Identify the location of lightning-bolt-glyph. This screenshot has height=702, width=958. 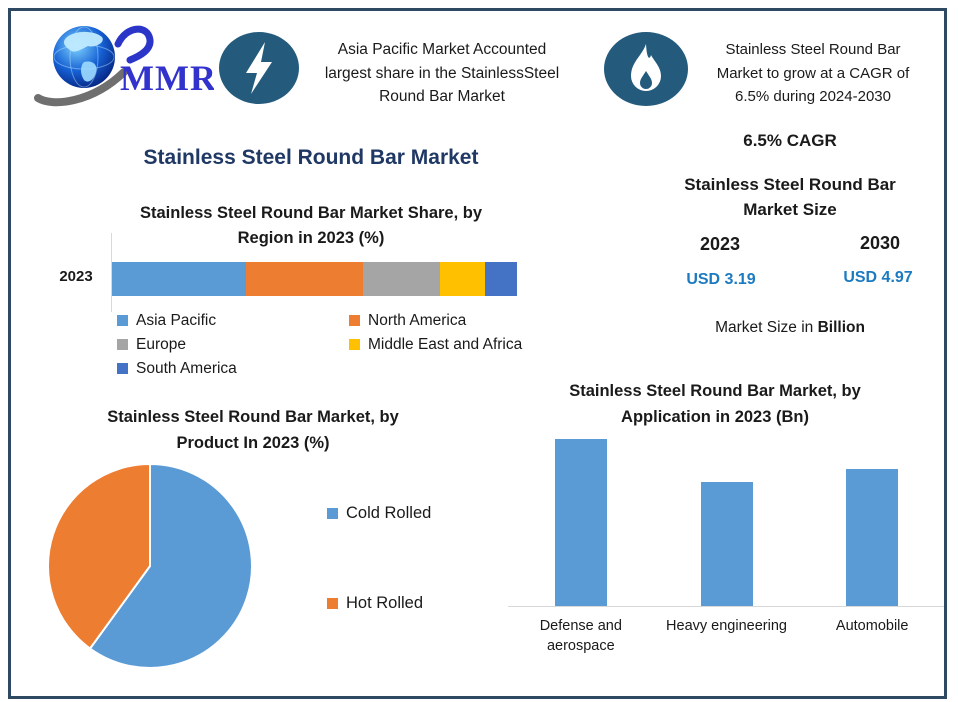
(259, 68).